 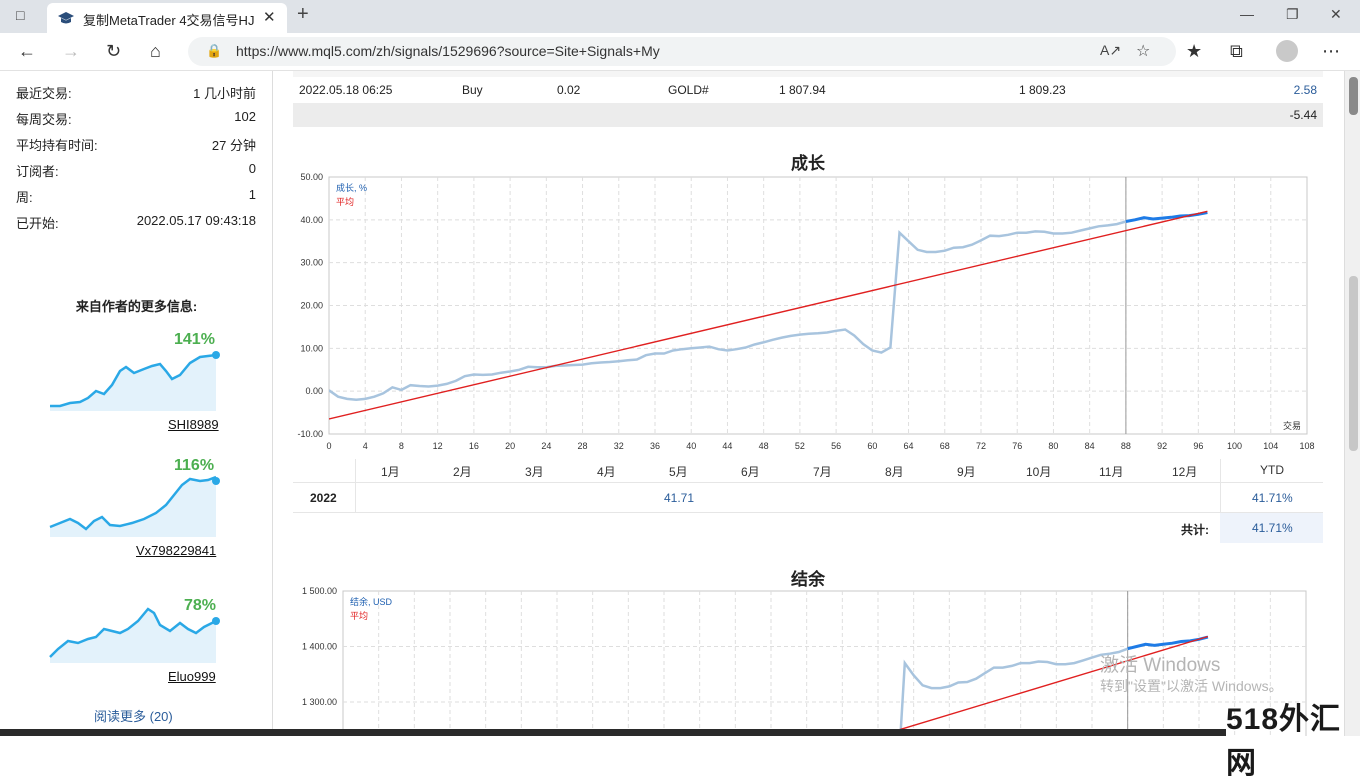 What do you see at coordinates (37, 223) in the screenshot?
I see `stat-label: 已开始:` at bounding box center [37, 223].